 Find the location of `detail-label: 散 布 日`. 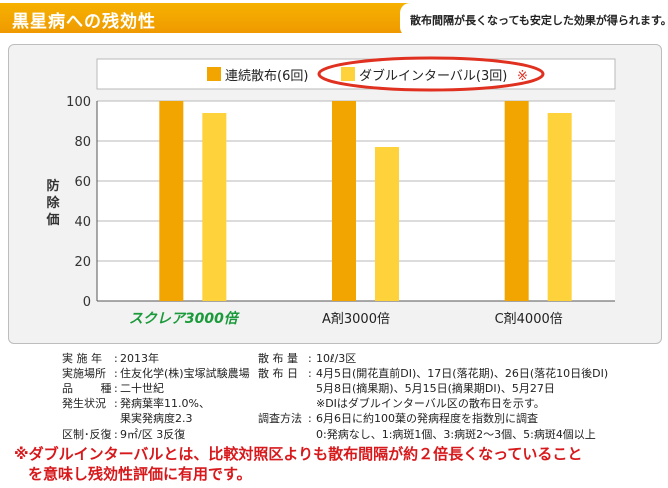

detail-label: 散 布 日 is located at coordinates (278, 373).